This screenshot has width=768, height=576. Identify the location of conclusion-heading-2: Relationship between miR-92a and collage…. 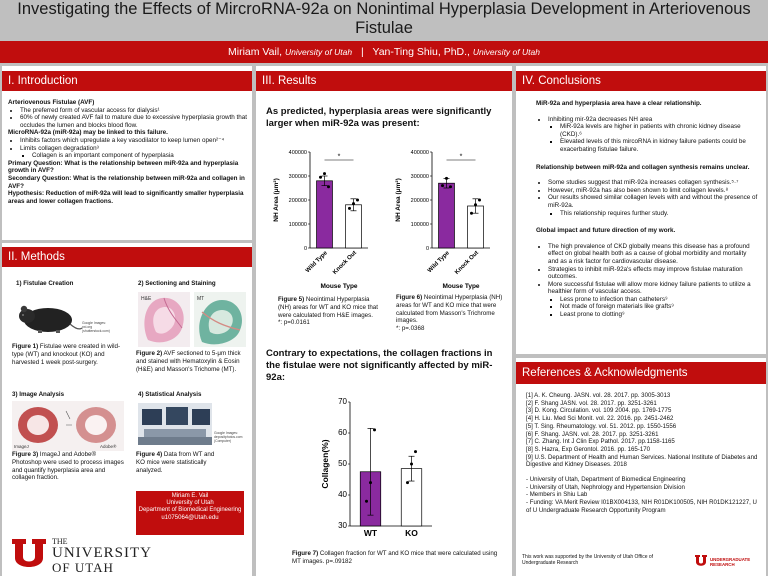
(643, 167).